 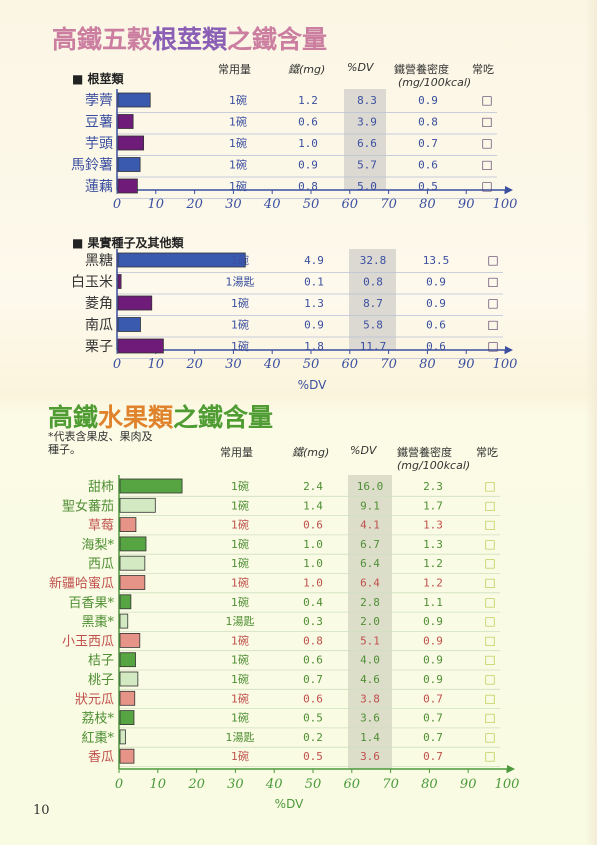 What do you see at coordinates (370, 486) in the screenshot?
I see `cell-dv: 16.0` at bounding box center [370, 486].